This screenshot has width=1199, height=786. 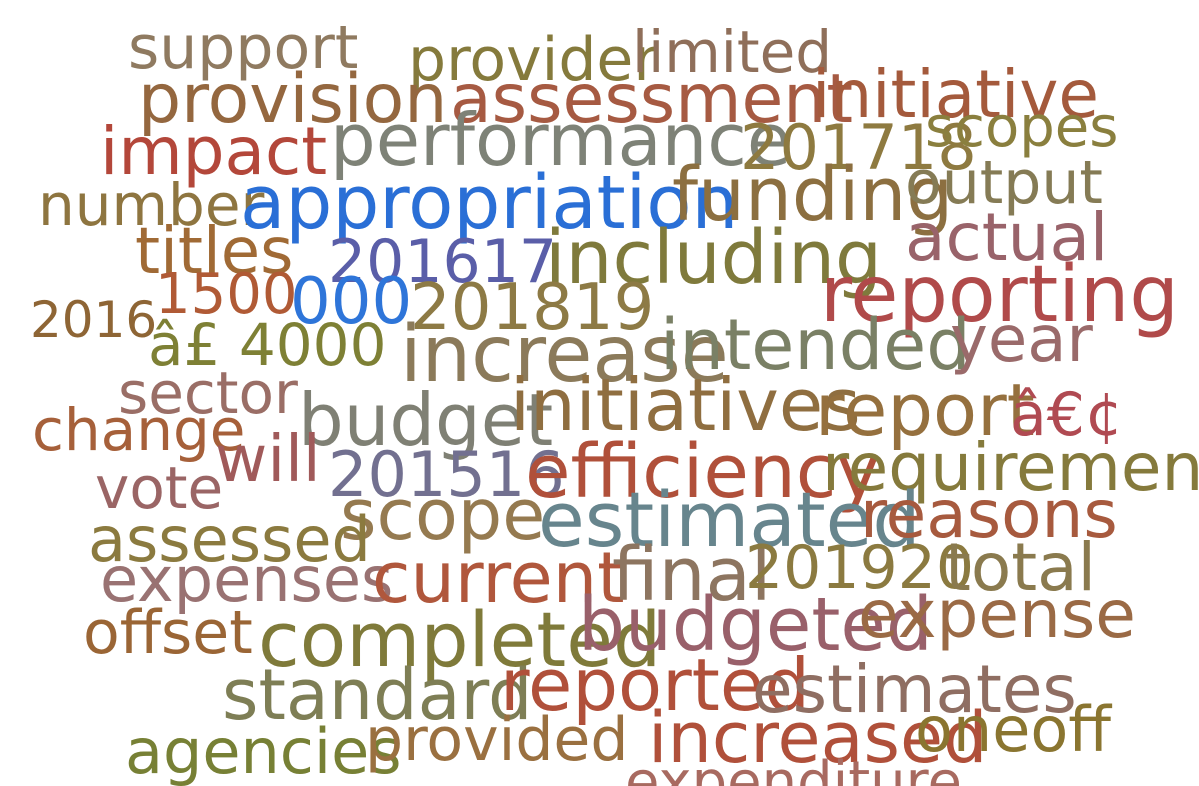 What do you see at coordinates (813, 195) in the screenshot?
I see `word-funding: funding` at bounding box center [813, 195].